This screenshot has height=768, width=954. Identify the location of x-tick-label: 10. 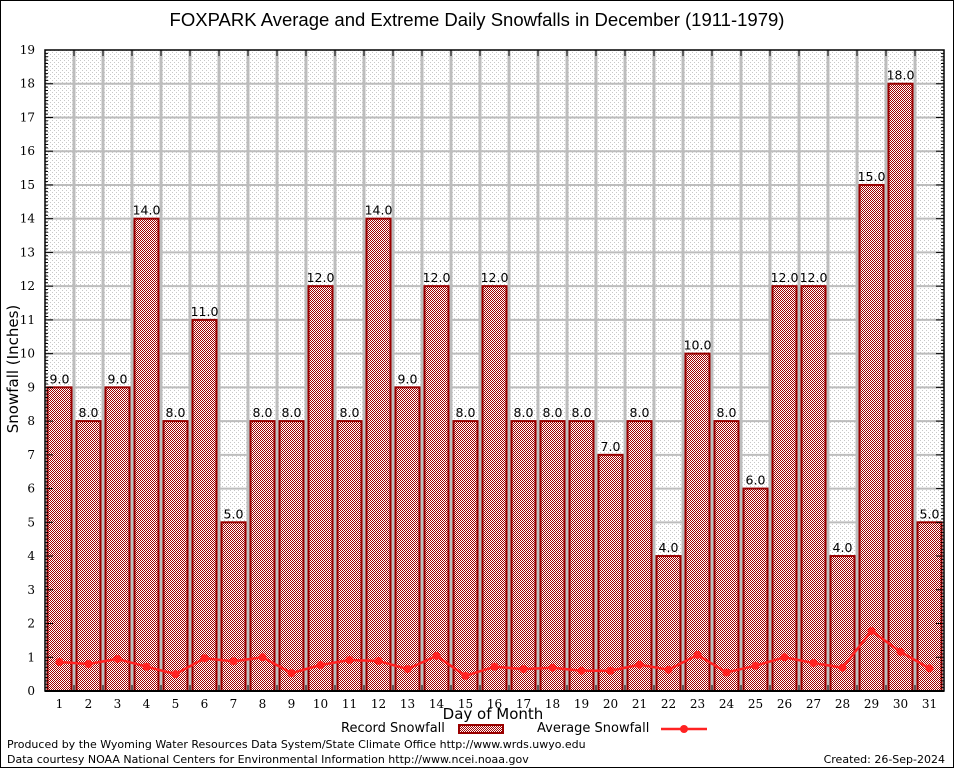
(320, 704).